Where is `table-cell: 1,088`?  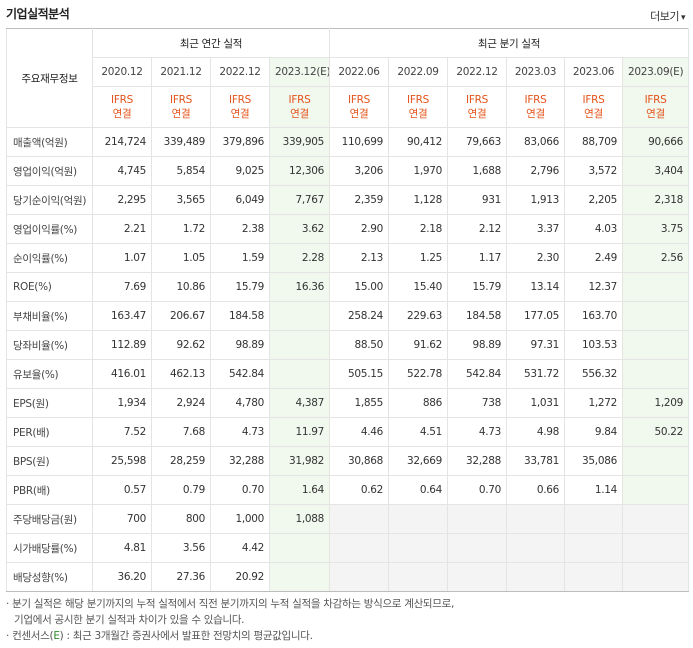
table-cell: 1,088 is located at coordinates (299, 519).